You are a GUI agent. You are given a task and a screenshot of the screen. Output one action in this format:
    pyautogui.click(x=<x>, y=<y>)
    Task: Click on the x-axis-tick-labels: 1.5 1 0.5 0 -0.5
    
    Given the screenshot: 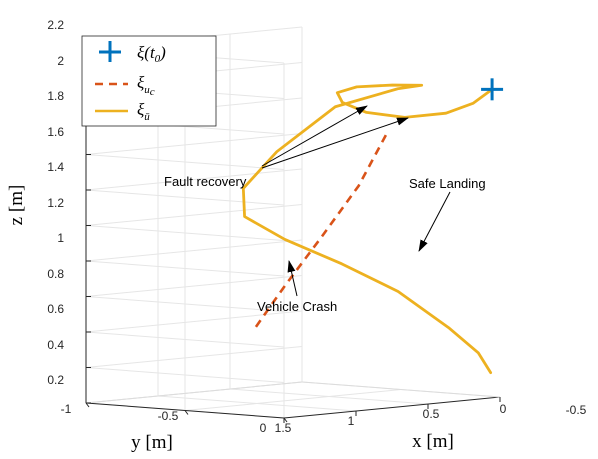 What is the action you would take?
    pyautogui.click(x=431, y=418)
    